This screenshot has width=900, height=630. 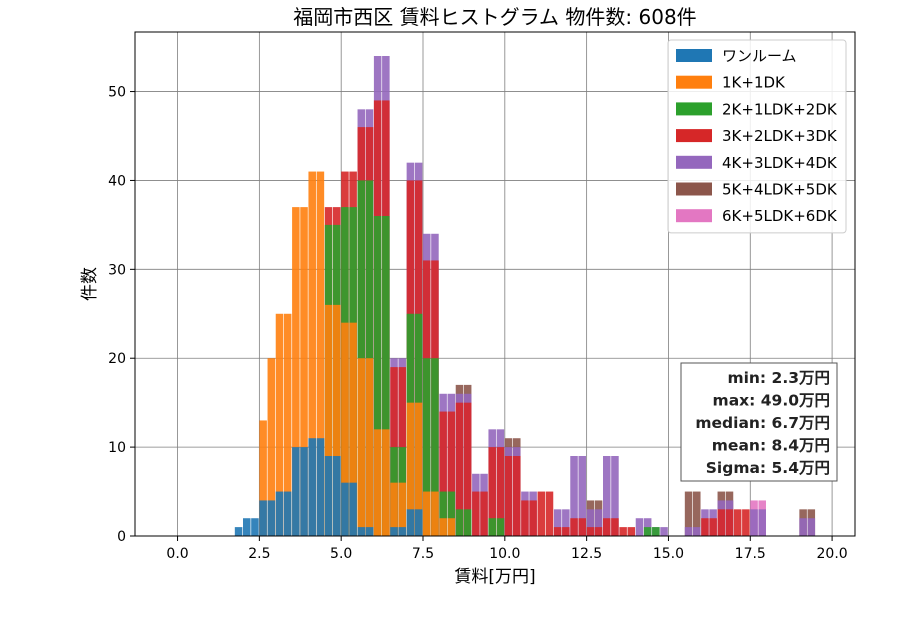 What do you see at coordinates (586, 554) in the screenshot?
I see `x-tick-label: 12.5` at bounding box center [586, 554].